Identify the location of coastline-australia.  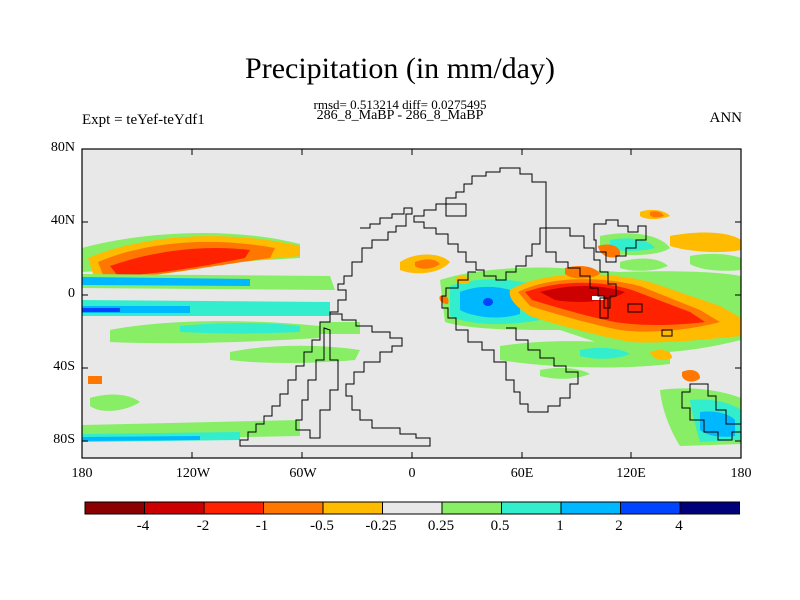
(711, 412).